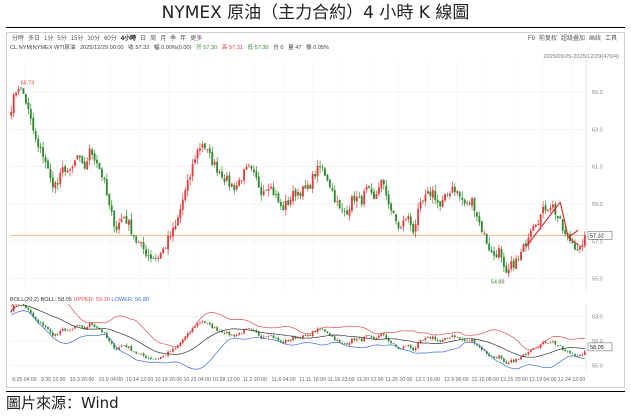  What do you see at coordinates (62, 403) in the screenshot?
I see `figure-caption: 圖片來源：Wind` at bounding box center [62, 403].